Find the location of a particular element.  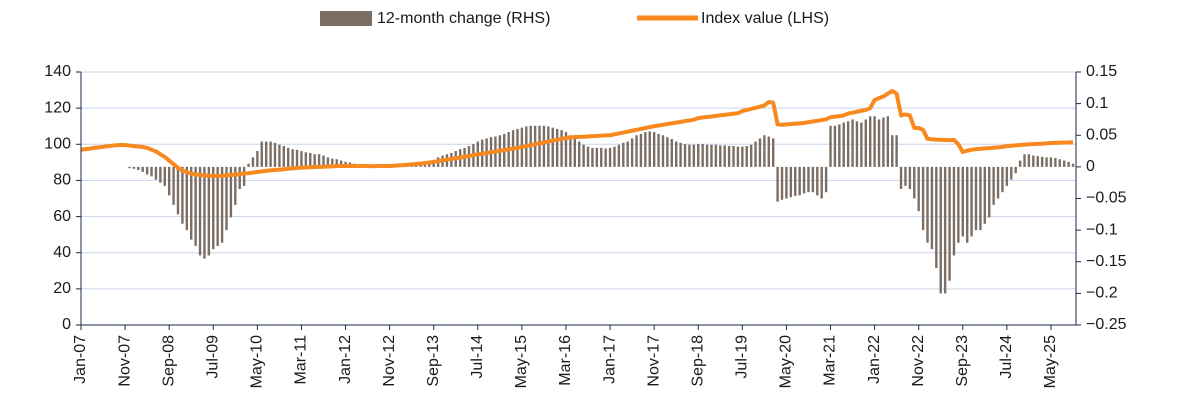

x-tick-label: Jan-07 is located at coordinates (80, 359).